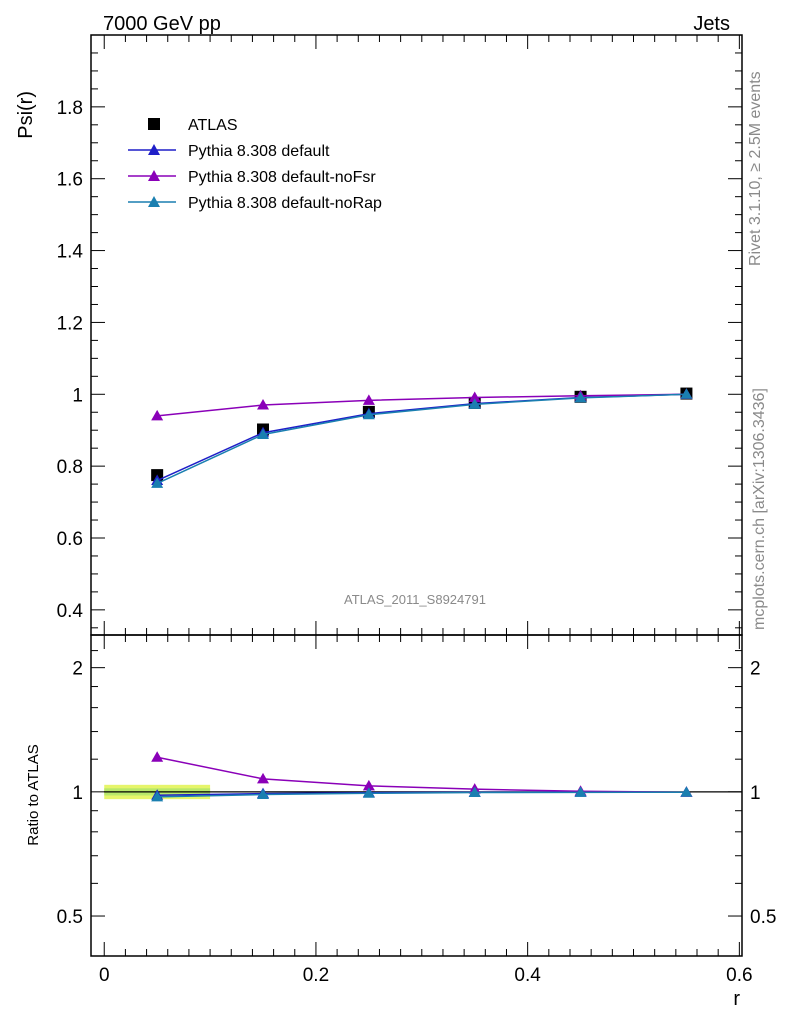  Describe the element at coordinates (763, 917) in the screenshot. I see `y-tick-label-right: 0.5` at that location.